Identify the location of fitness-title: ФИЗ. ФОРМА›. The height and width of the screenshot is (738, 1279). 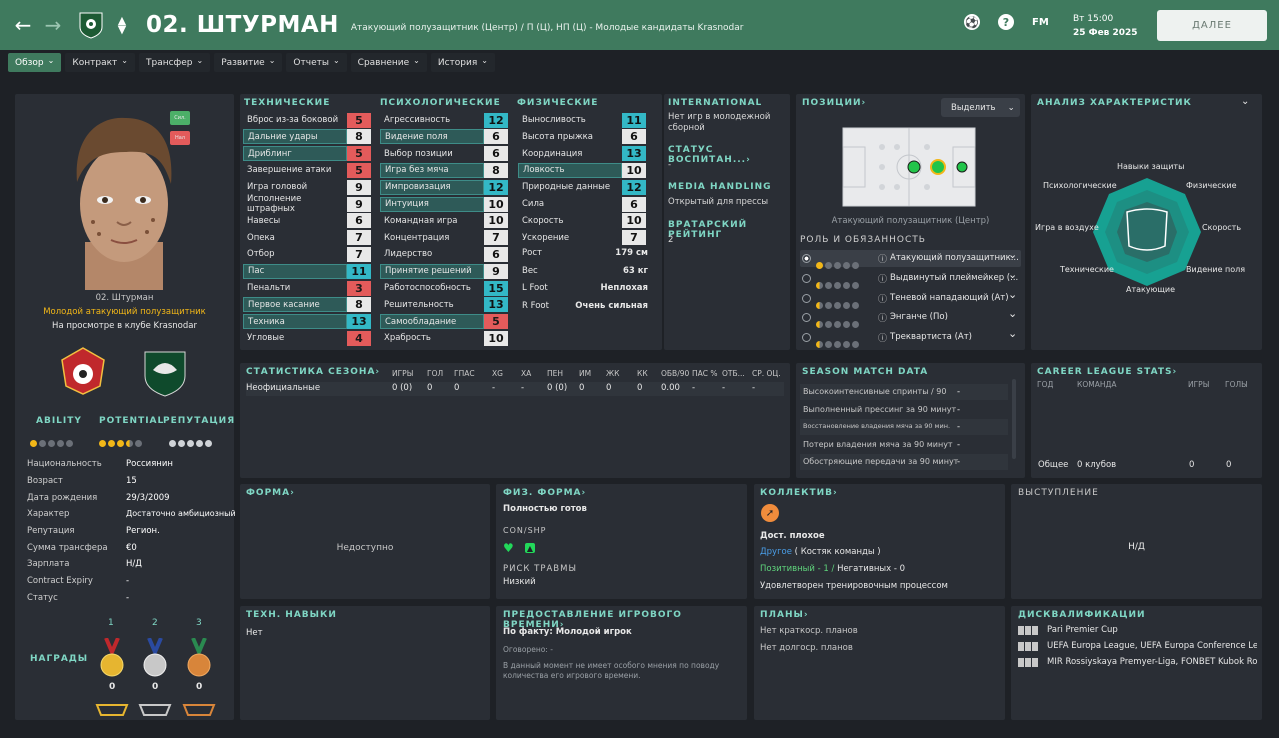
(545, 493).